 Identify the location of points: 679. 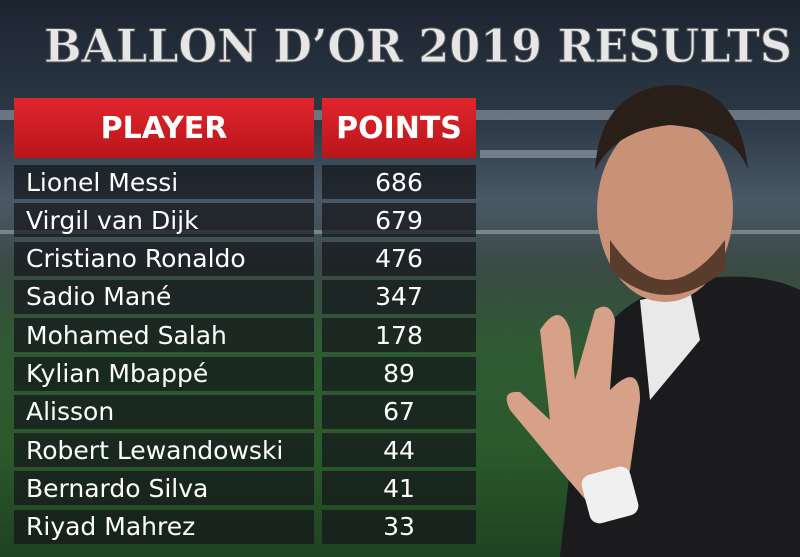
(399, 220).